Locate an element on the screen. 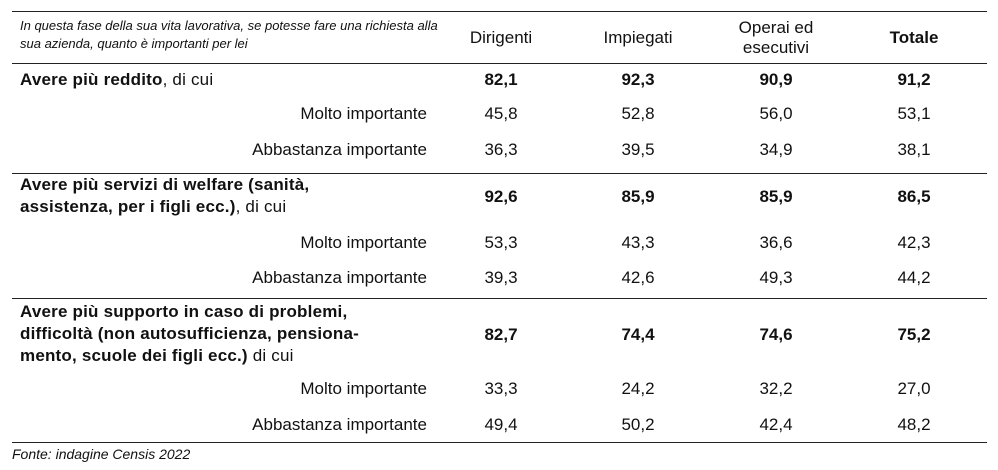 This screenshot has height=470, width=998. s1-sub2-dirigenti: 36,3 is located at coordinates (501, 149).